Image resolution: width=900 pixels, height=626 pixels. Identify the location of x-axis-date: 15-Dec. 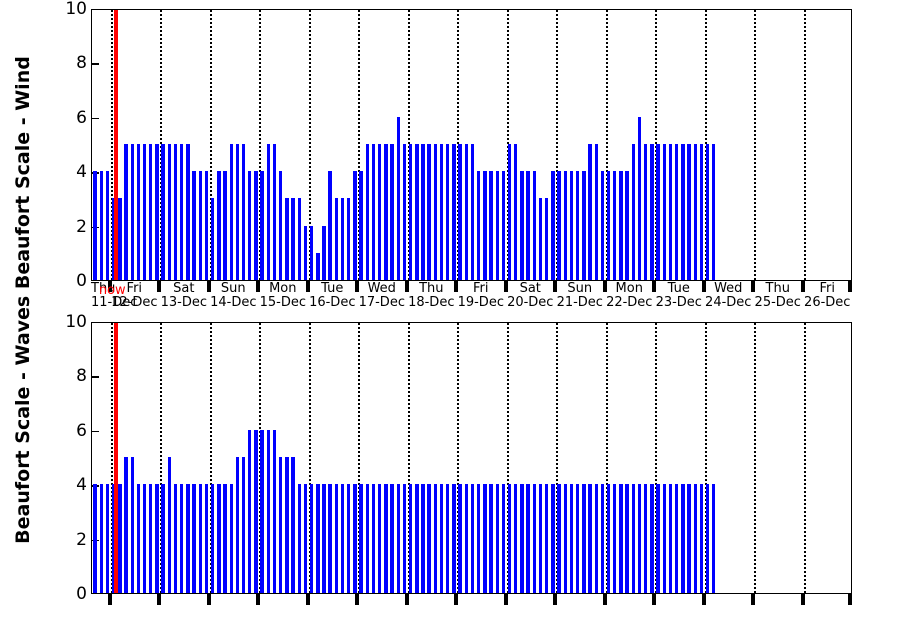
(282, 302).